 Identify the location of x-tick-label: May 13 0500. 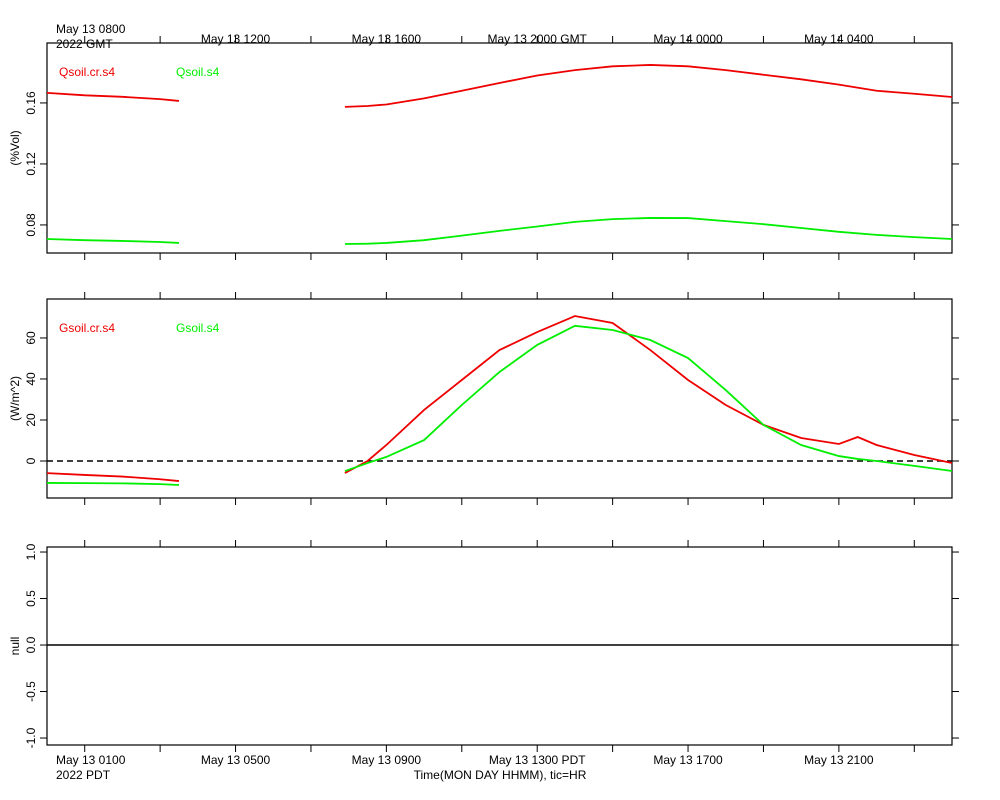
(236, 760).